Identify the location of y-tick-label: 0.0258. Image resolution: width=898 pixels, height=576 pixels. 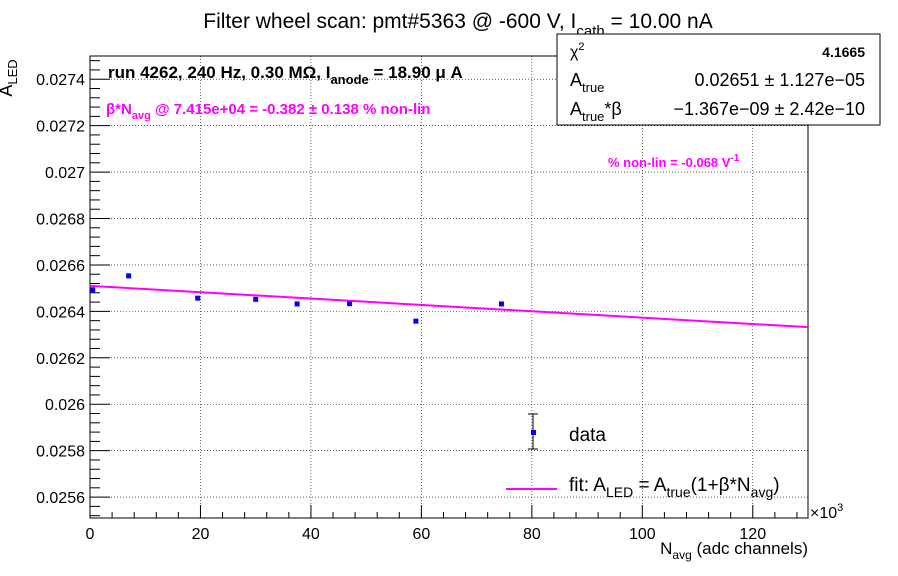
(60, 452).